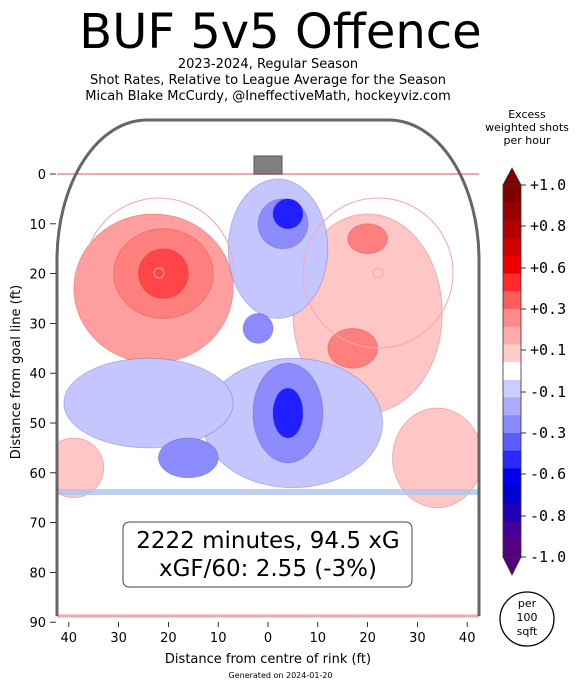 The width and height of the screenshot is (581, 691). Describe the element at coordinates (37, 623) in the screenshot. I see `y-tick-label: 90` at that location.